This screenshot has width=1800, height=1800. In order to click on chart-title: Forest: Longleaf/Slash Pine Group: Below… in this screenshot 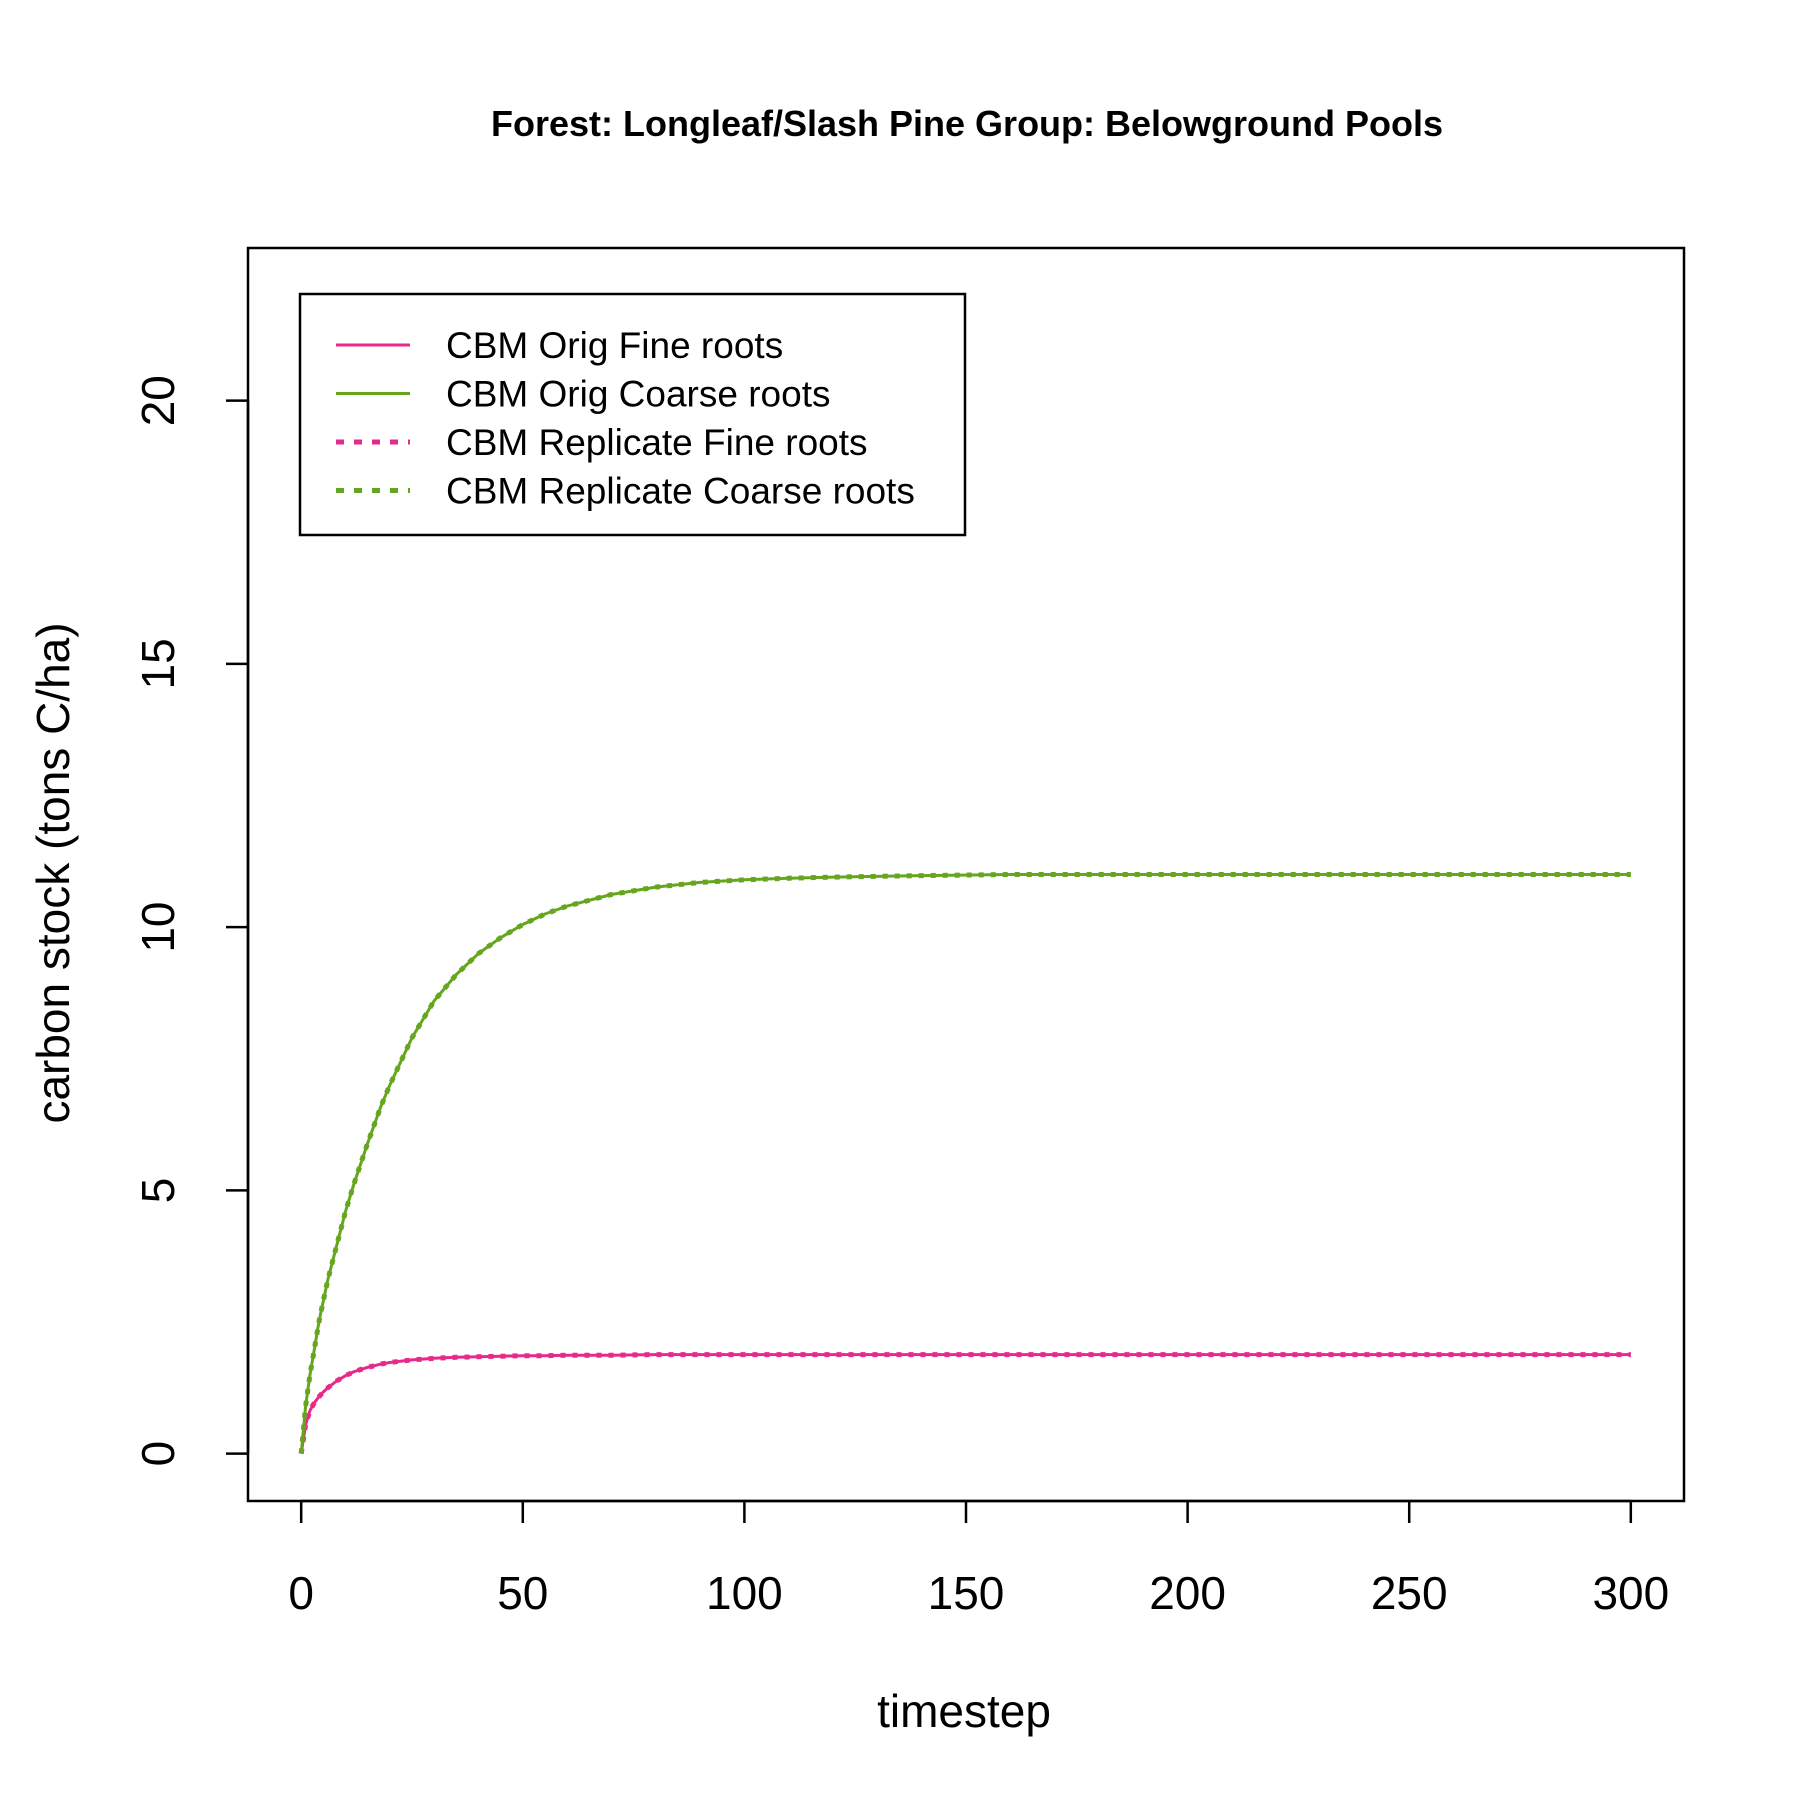, I will do `click(967, 123)`.